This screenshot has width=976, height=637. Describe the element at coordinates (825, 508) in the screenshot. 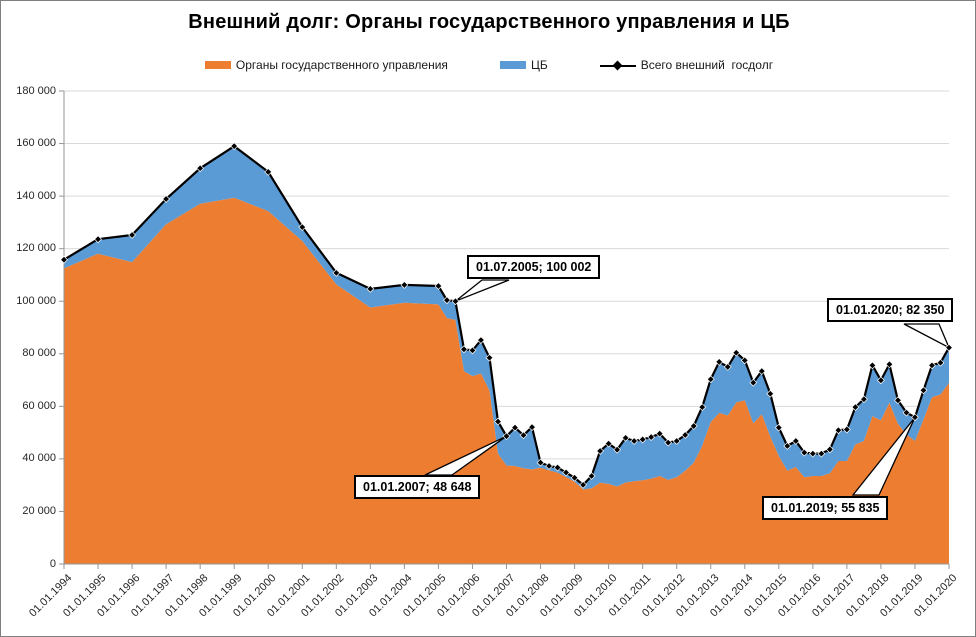

I see `callout-2019: 01.01.2019; 55 835` at that location.